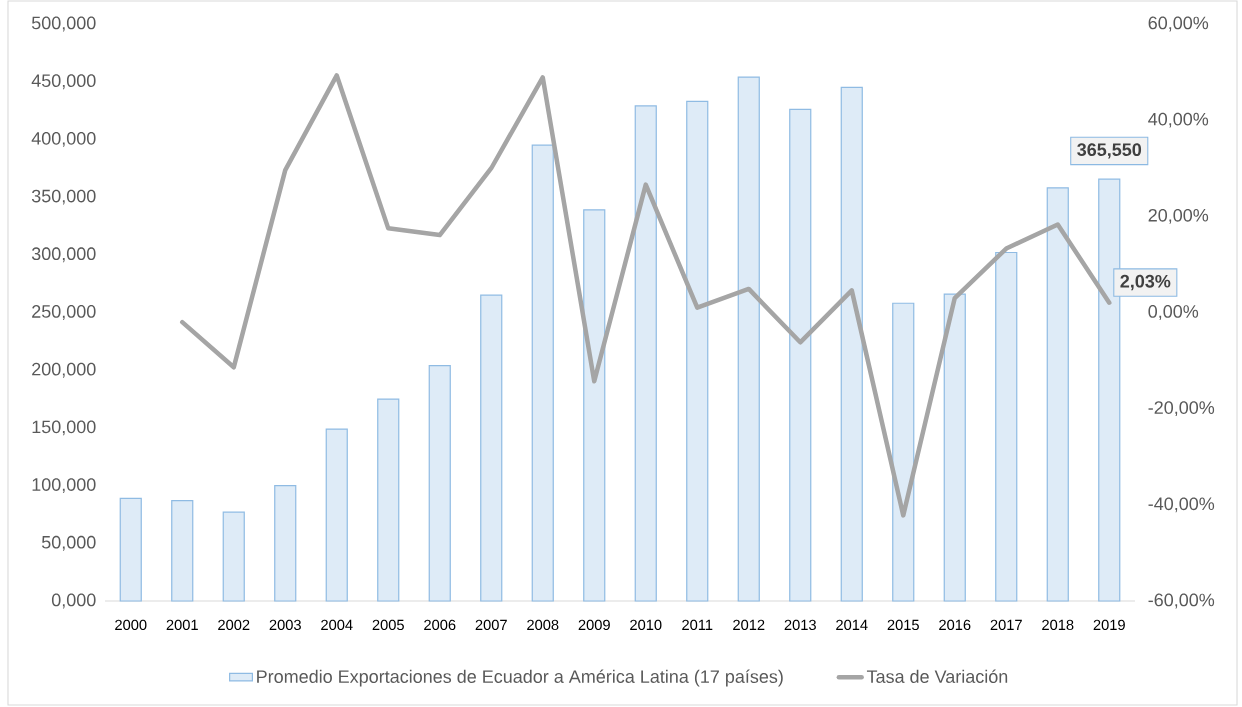  Describe the element at coordinates (388, 625) in the screenshot. I see `x-tick-label: 2005` at that location.